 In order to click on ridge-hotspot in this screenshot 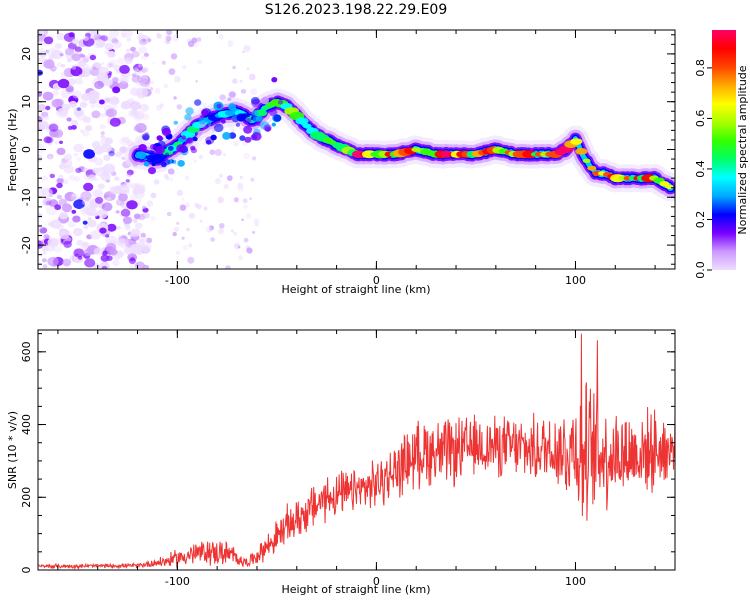, I will do `click(581, 151)`.